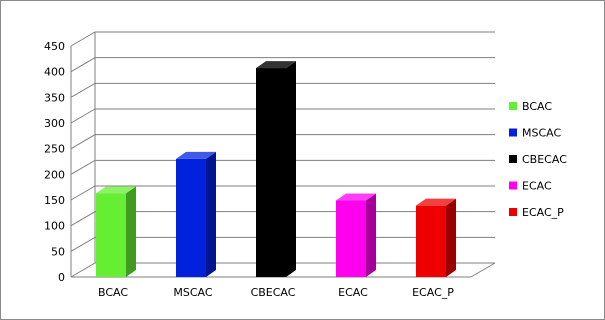  Describe the element at coordinates (54, 200) in the screenshot. I see `y-tick-label: 150` at that location.